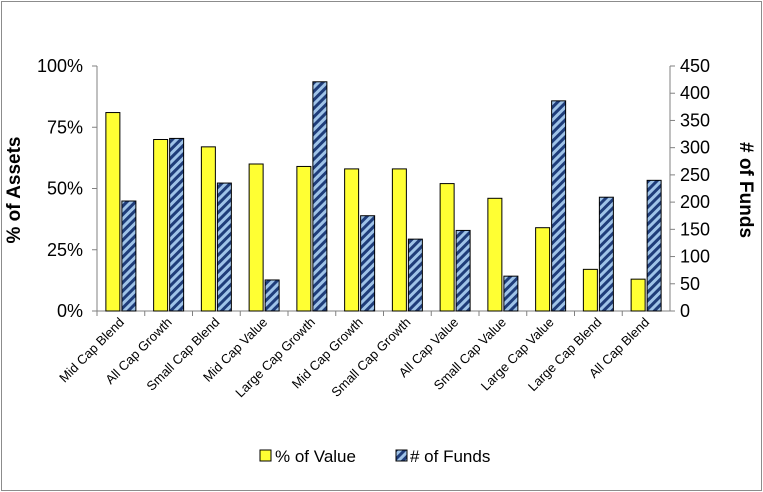  Describe the element at coordinates (315, 456) in the screenshot. I see `legend-label-pct-value: % of Value` at that location.